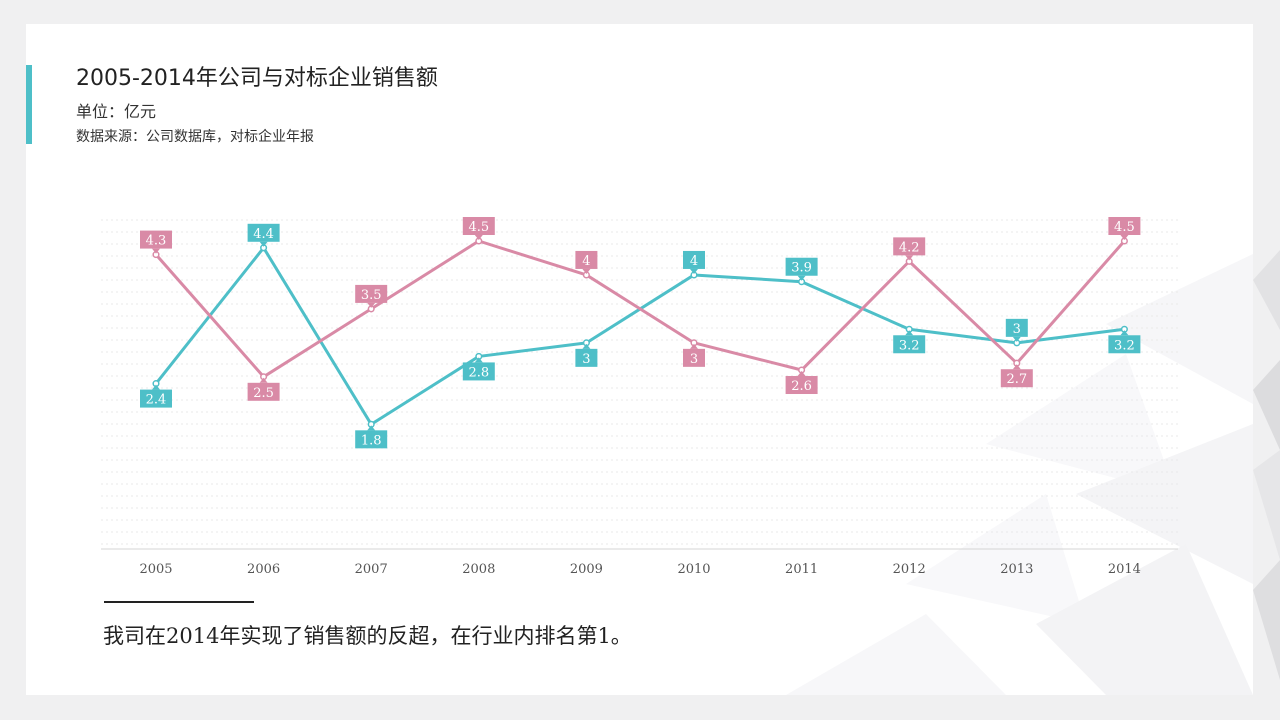 Image resolution: width=1280 pixels, height=720 pixels. Describe the element at coordinates (1124, 569) in the screenshot. I see `x-tick-label: 2014` at that location.